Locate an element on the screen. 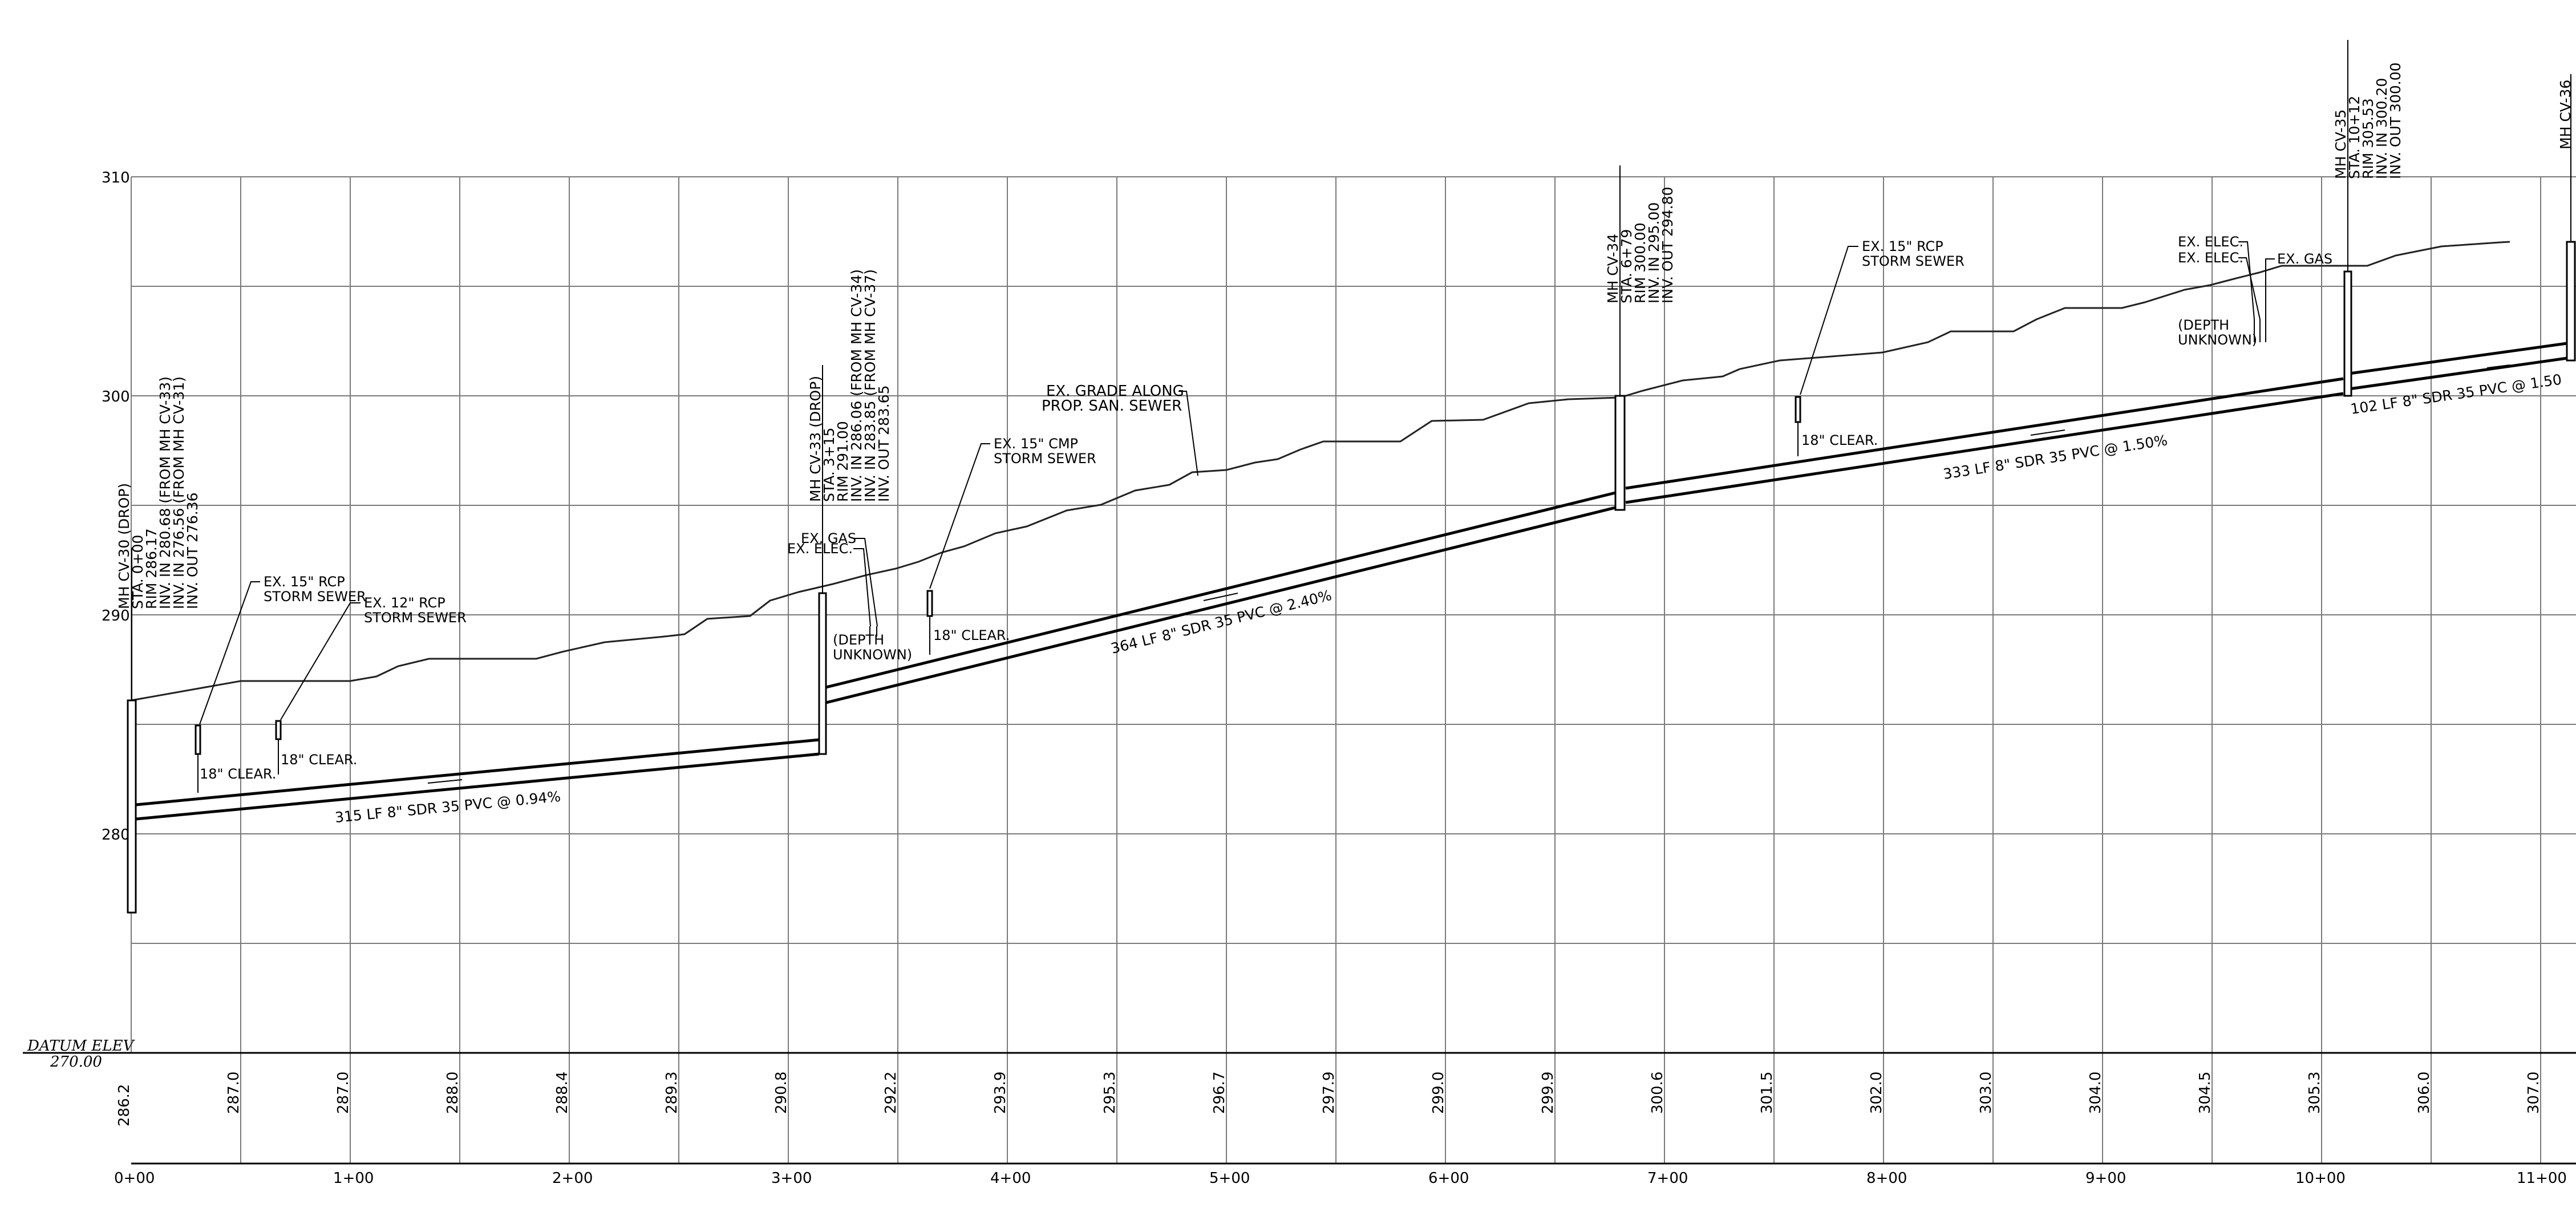  storm-sewer-label: EX. 12" RCP is located at coordinates (404, 603).